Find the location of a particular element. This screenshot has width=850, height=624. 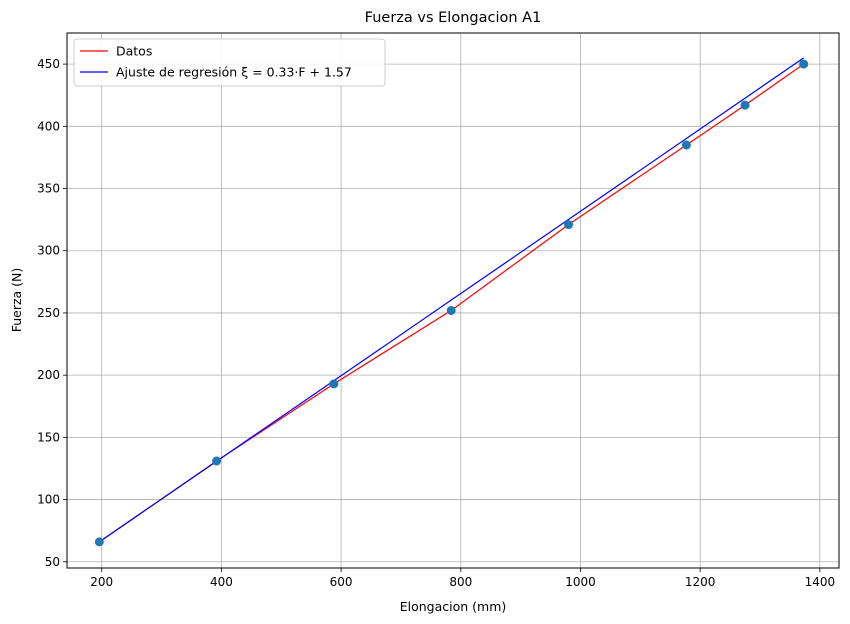

x-axis-ticks: 200 400 600 800 1000 1200 1400 is located at coordinates (462, 578).